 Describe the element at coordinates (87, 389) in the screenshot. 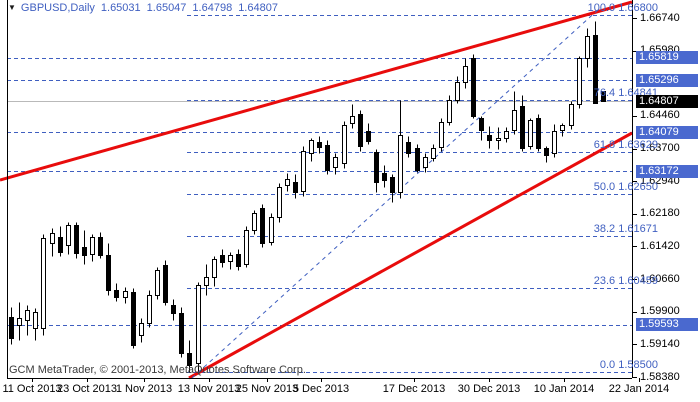

I see `date-axis-label: 23 Oct 2013` at that location.